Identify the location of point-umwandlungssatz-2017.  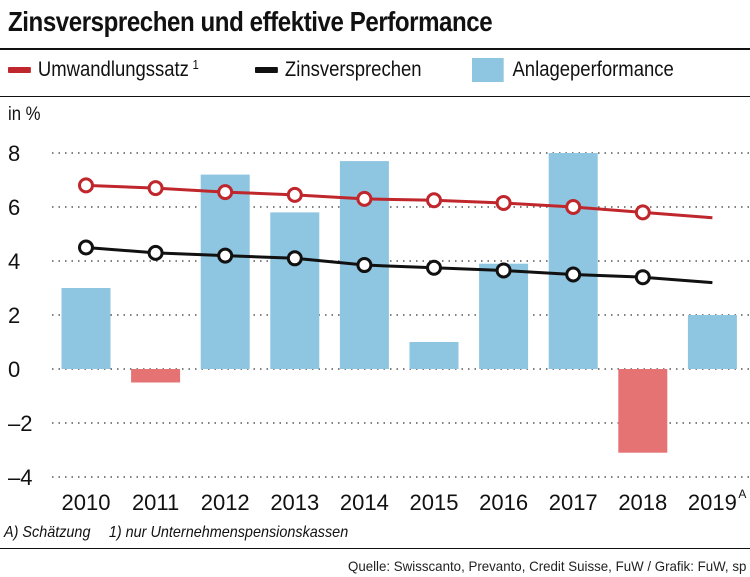
(573, 207).